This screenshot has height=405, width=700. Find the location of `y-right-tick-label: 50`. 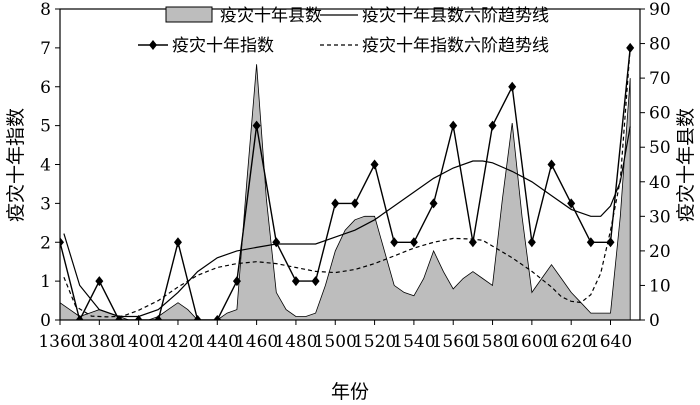

y-right-tick-label: 50 is located at coordinates (660, 148).